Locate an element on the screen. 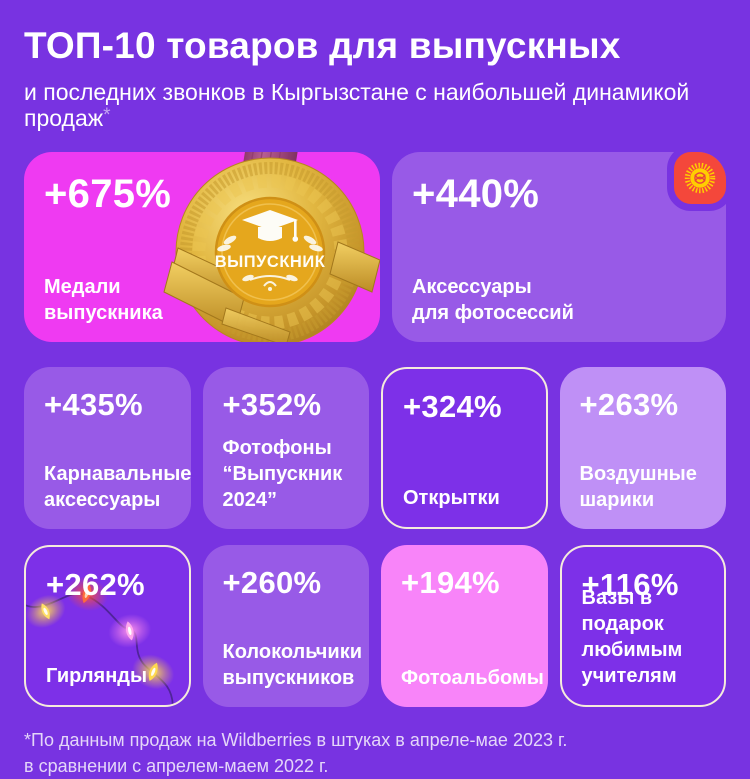 This screenshot has width=750, height=779. footnote-mark: * is located at coordinates (107, 116).